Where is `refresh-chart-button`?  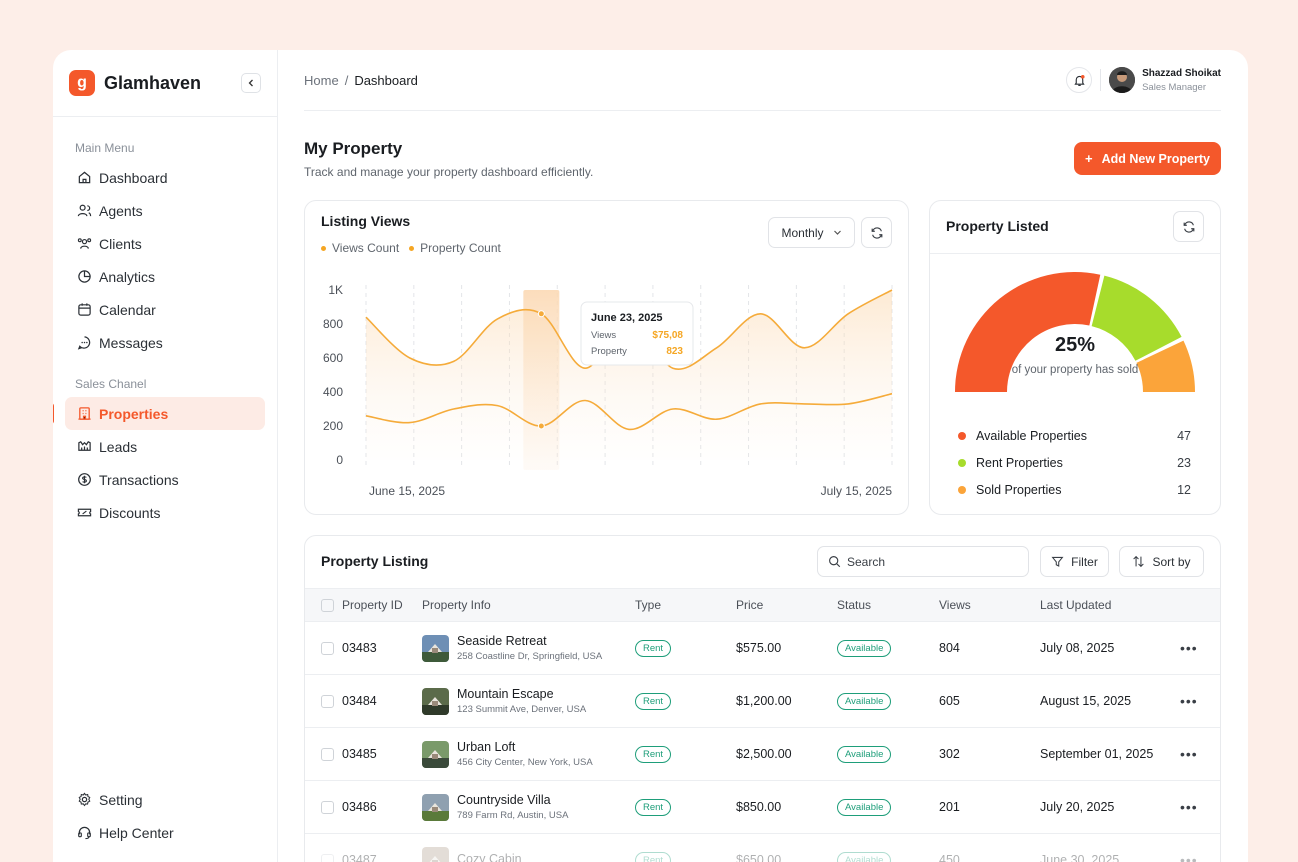
refresh-chart-button is located at coordinates (876, 232).